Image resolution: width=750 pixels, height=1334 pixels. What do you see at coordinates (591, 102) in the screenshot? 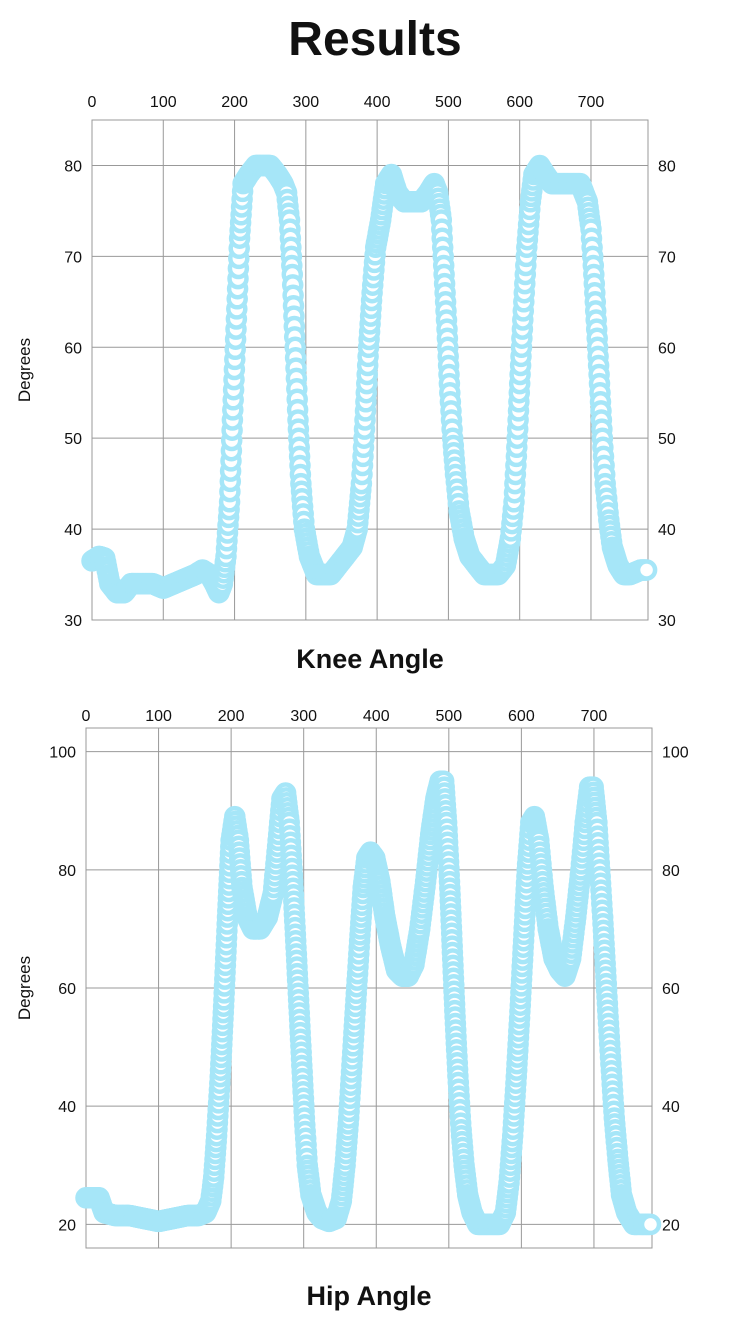
I see `knee-x-tick-label: 700` at bounding box center [591, 102].